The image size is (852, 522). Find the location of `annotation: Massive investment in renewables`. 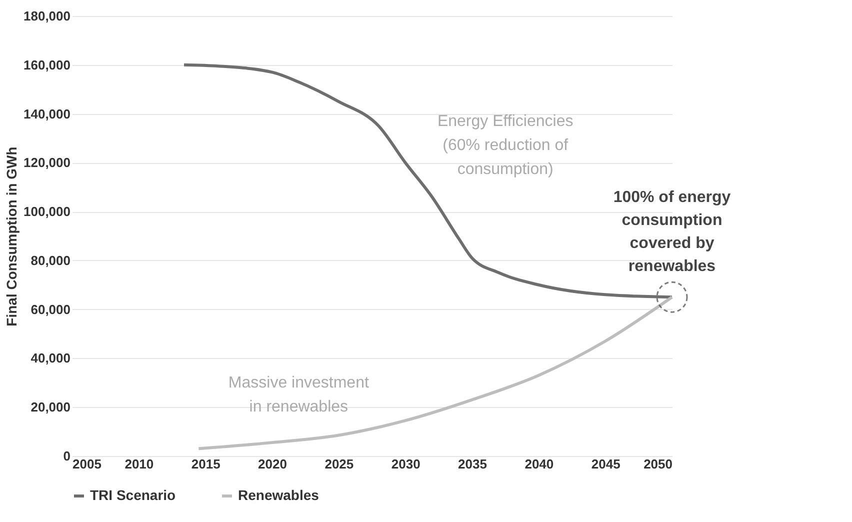

annotation: Massive investment in renewables is located at coordinates (299, 395).